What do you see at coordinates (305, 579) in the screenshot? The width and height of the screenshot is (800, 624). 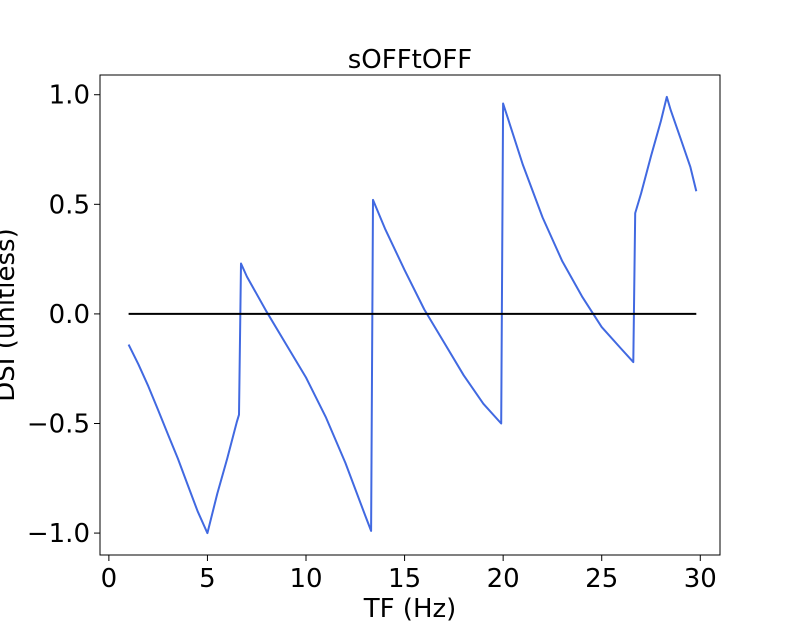 I see `x-tick-label: 10` at bounding box center [305, 579].